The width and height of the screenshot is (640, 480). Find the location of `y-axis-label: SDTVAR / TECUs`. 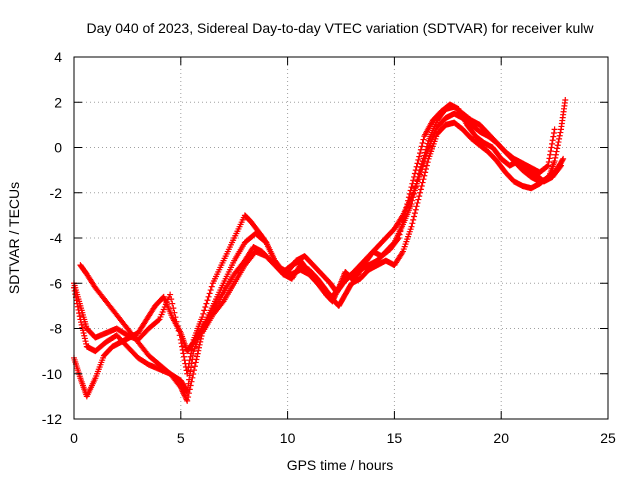

y-axis-label: SDTVAR / TECUs is located at coordinates (14, 238).